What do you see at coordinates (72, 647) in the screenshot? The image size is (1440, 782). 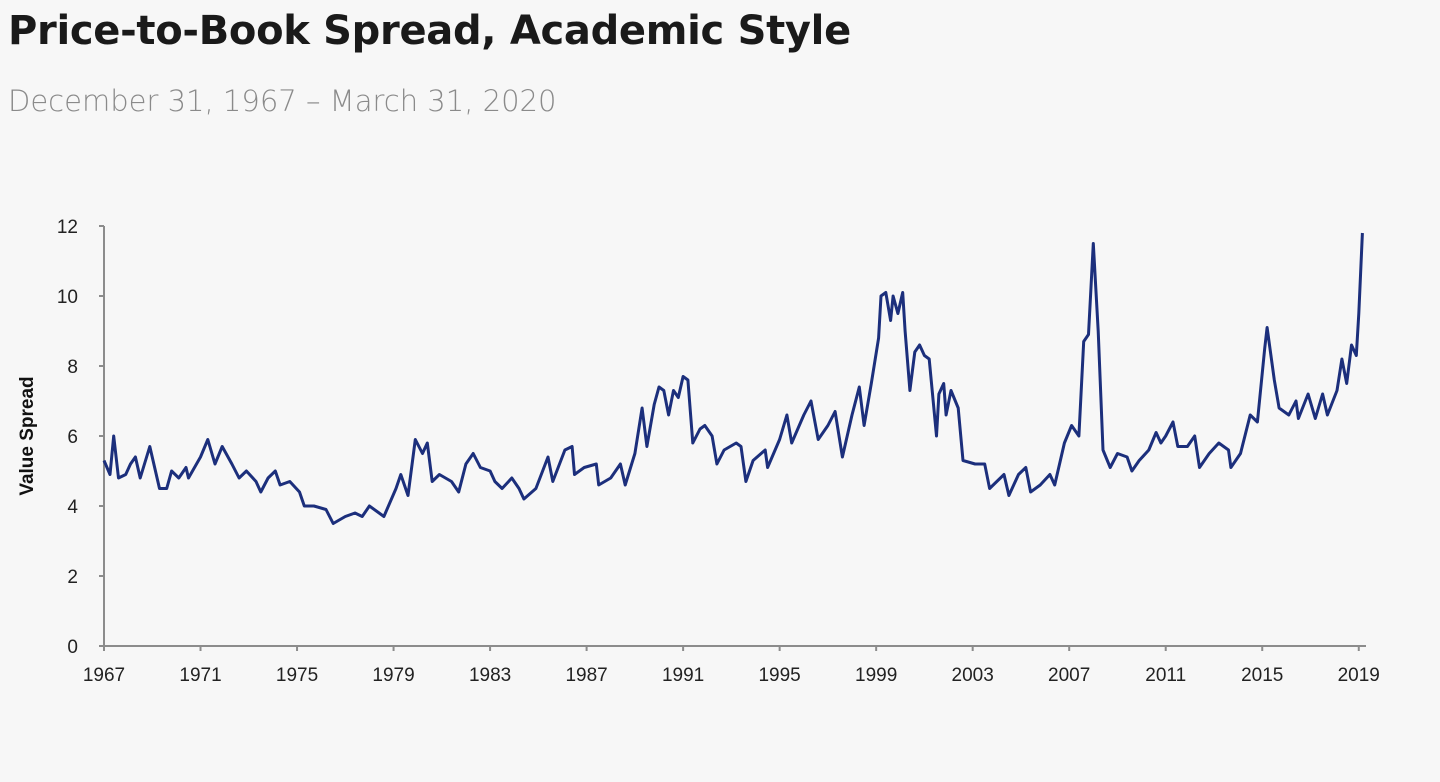 I see `y-tick-label: 0` at bounding box center [72, 647].